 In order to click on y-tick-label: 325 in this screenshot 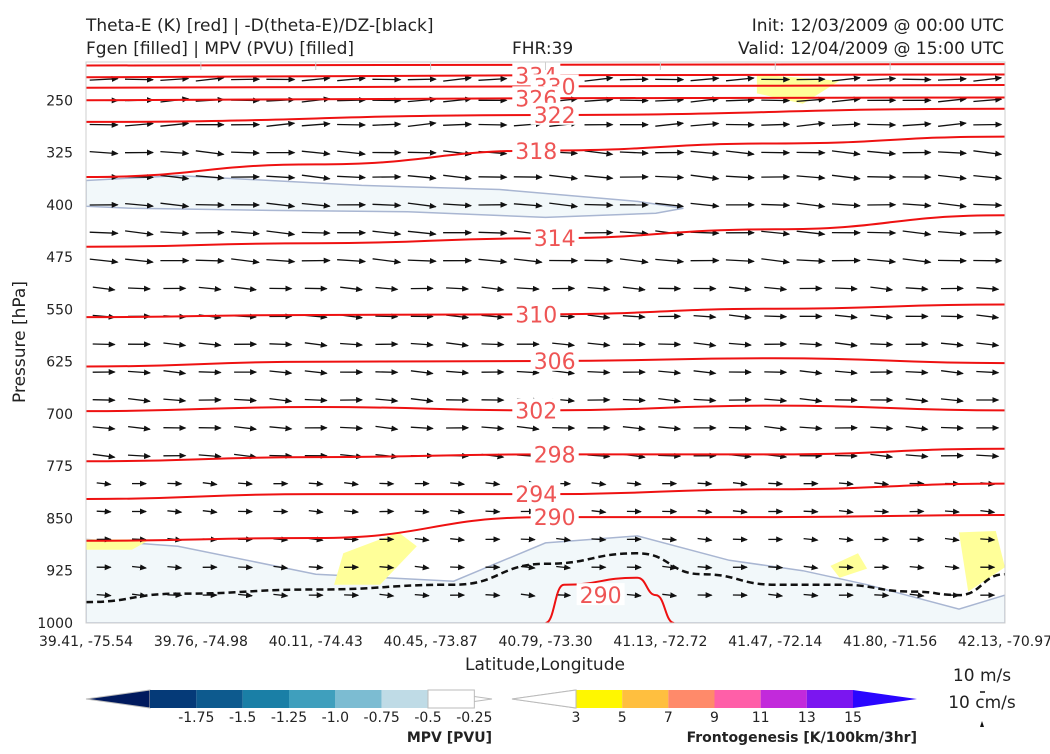, I will do `click(59, 154)`.